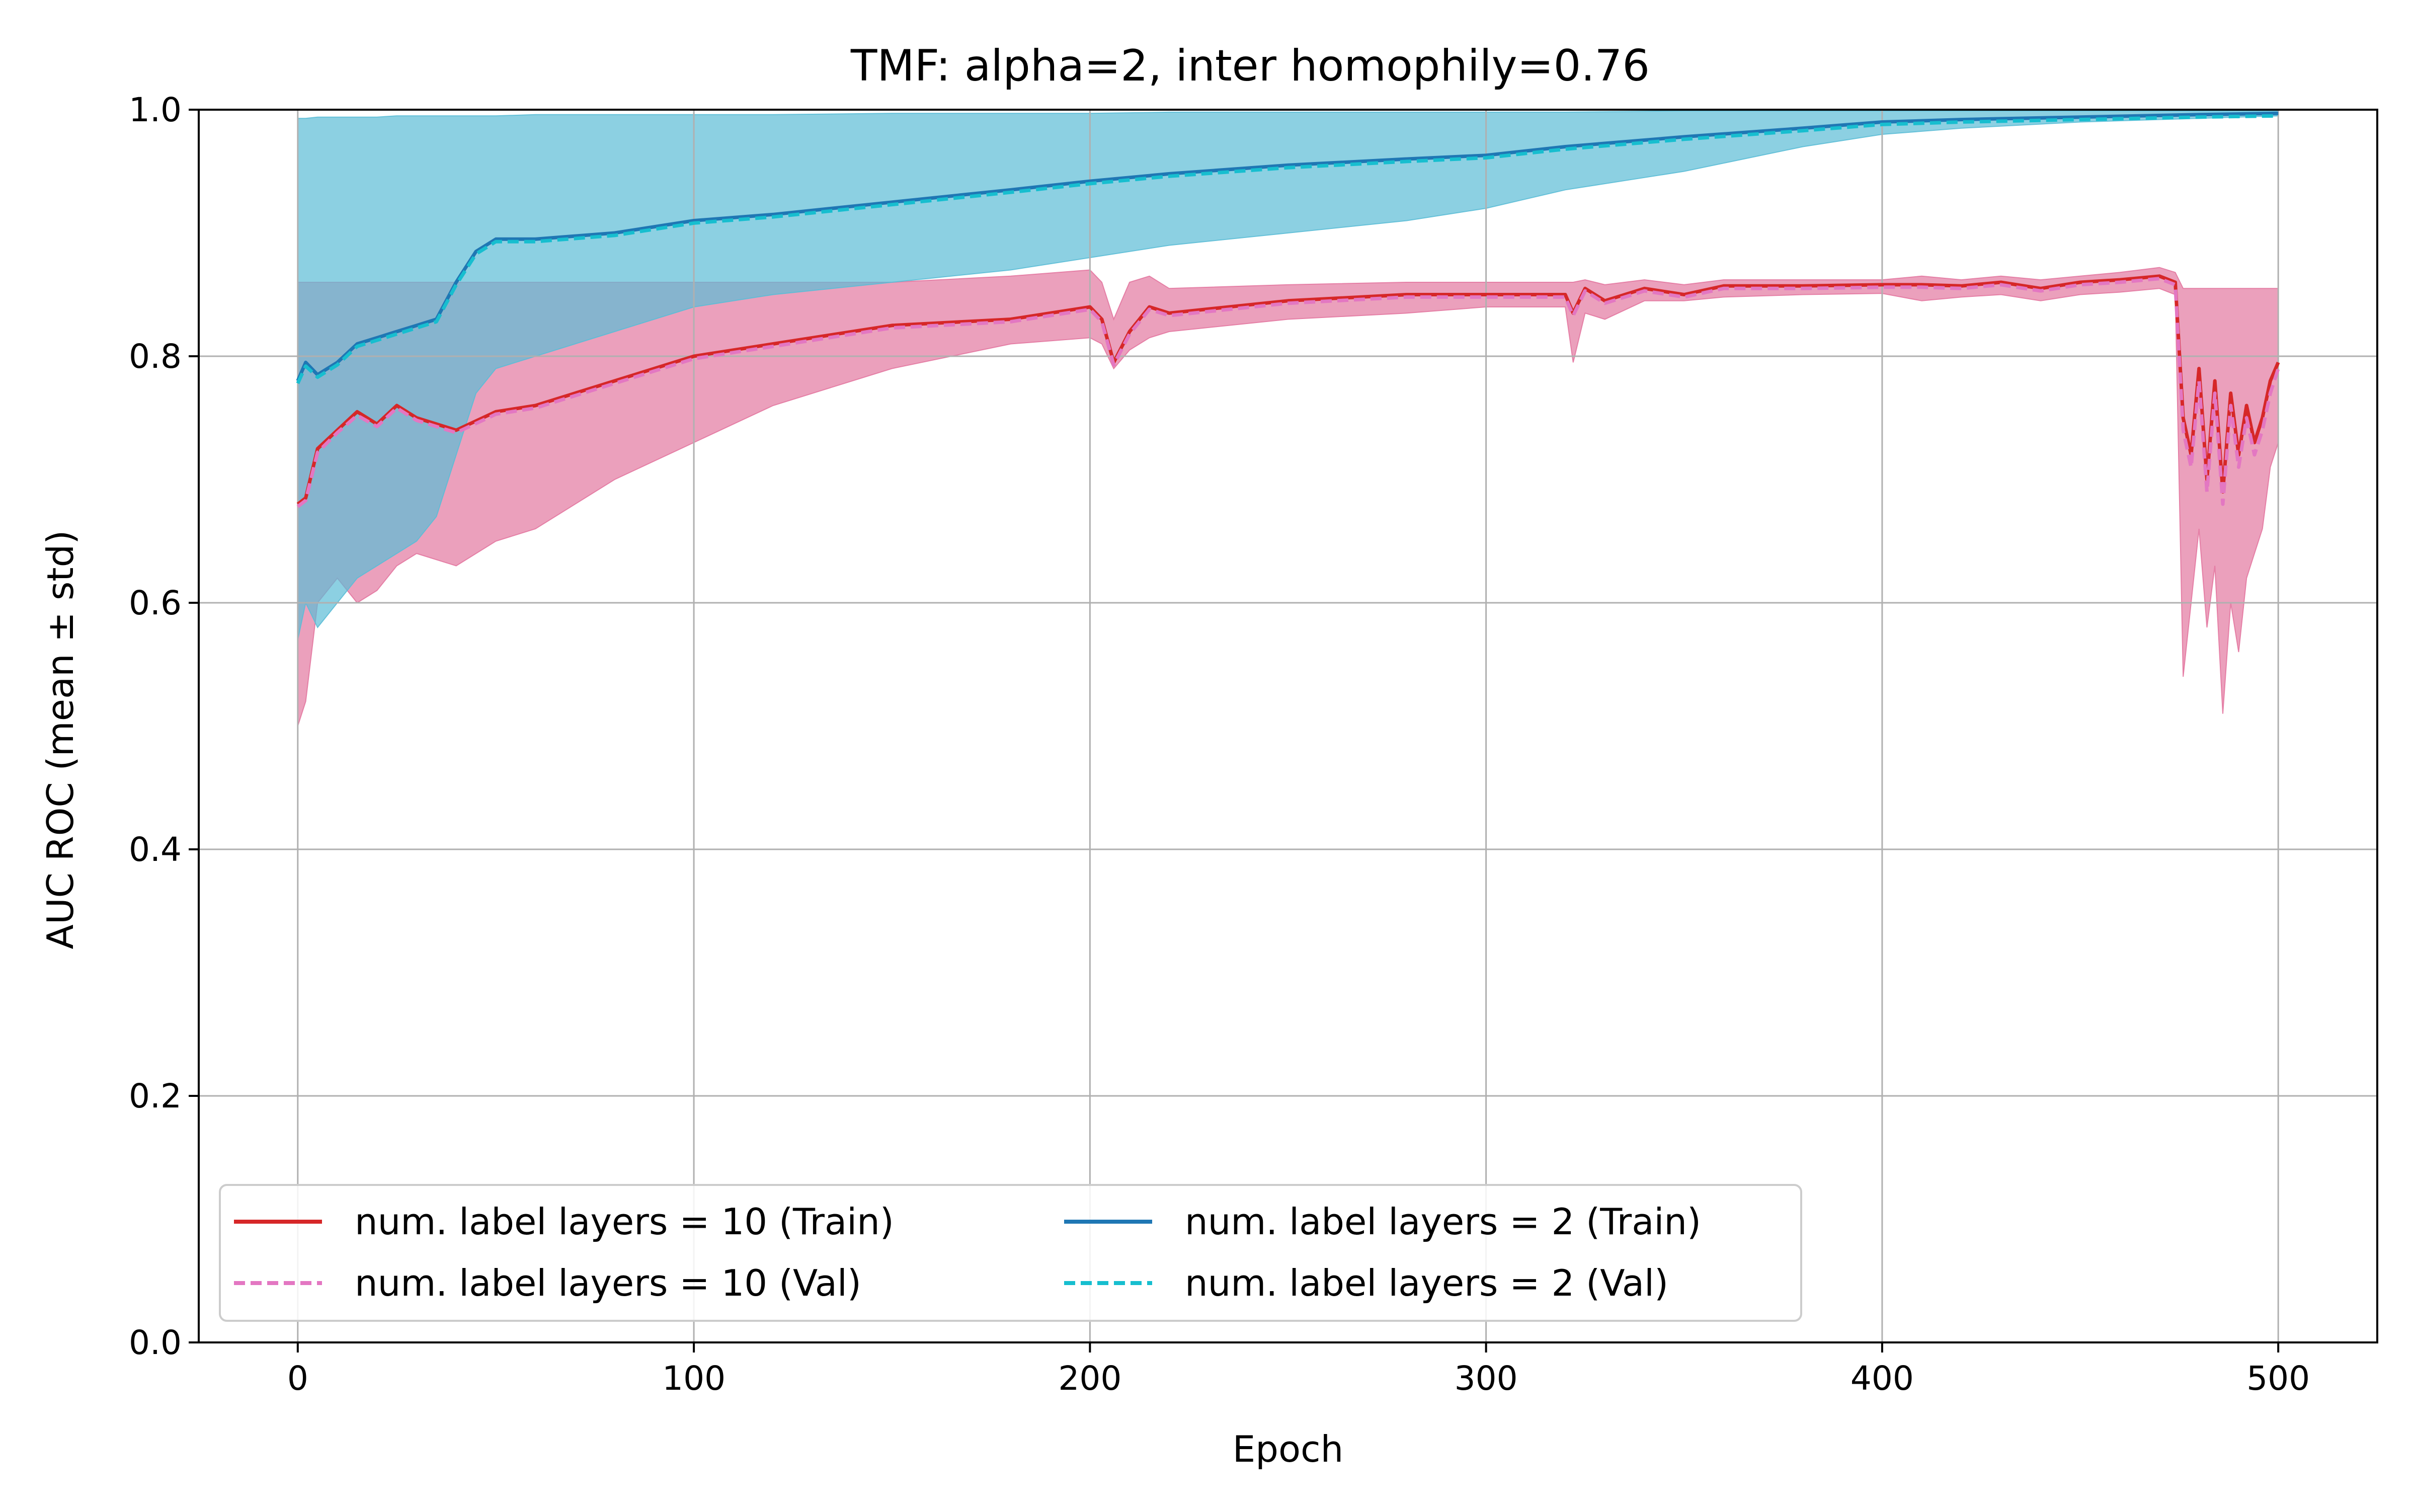 This screenshot has height=1512, width=2415. Describe the element at coordinates (156, 1342) in the screenshot. I see `y-tick-label-0: 0.0` at that location.